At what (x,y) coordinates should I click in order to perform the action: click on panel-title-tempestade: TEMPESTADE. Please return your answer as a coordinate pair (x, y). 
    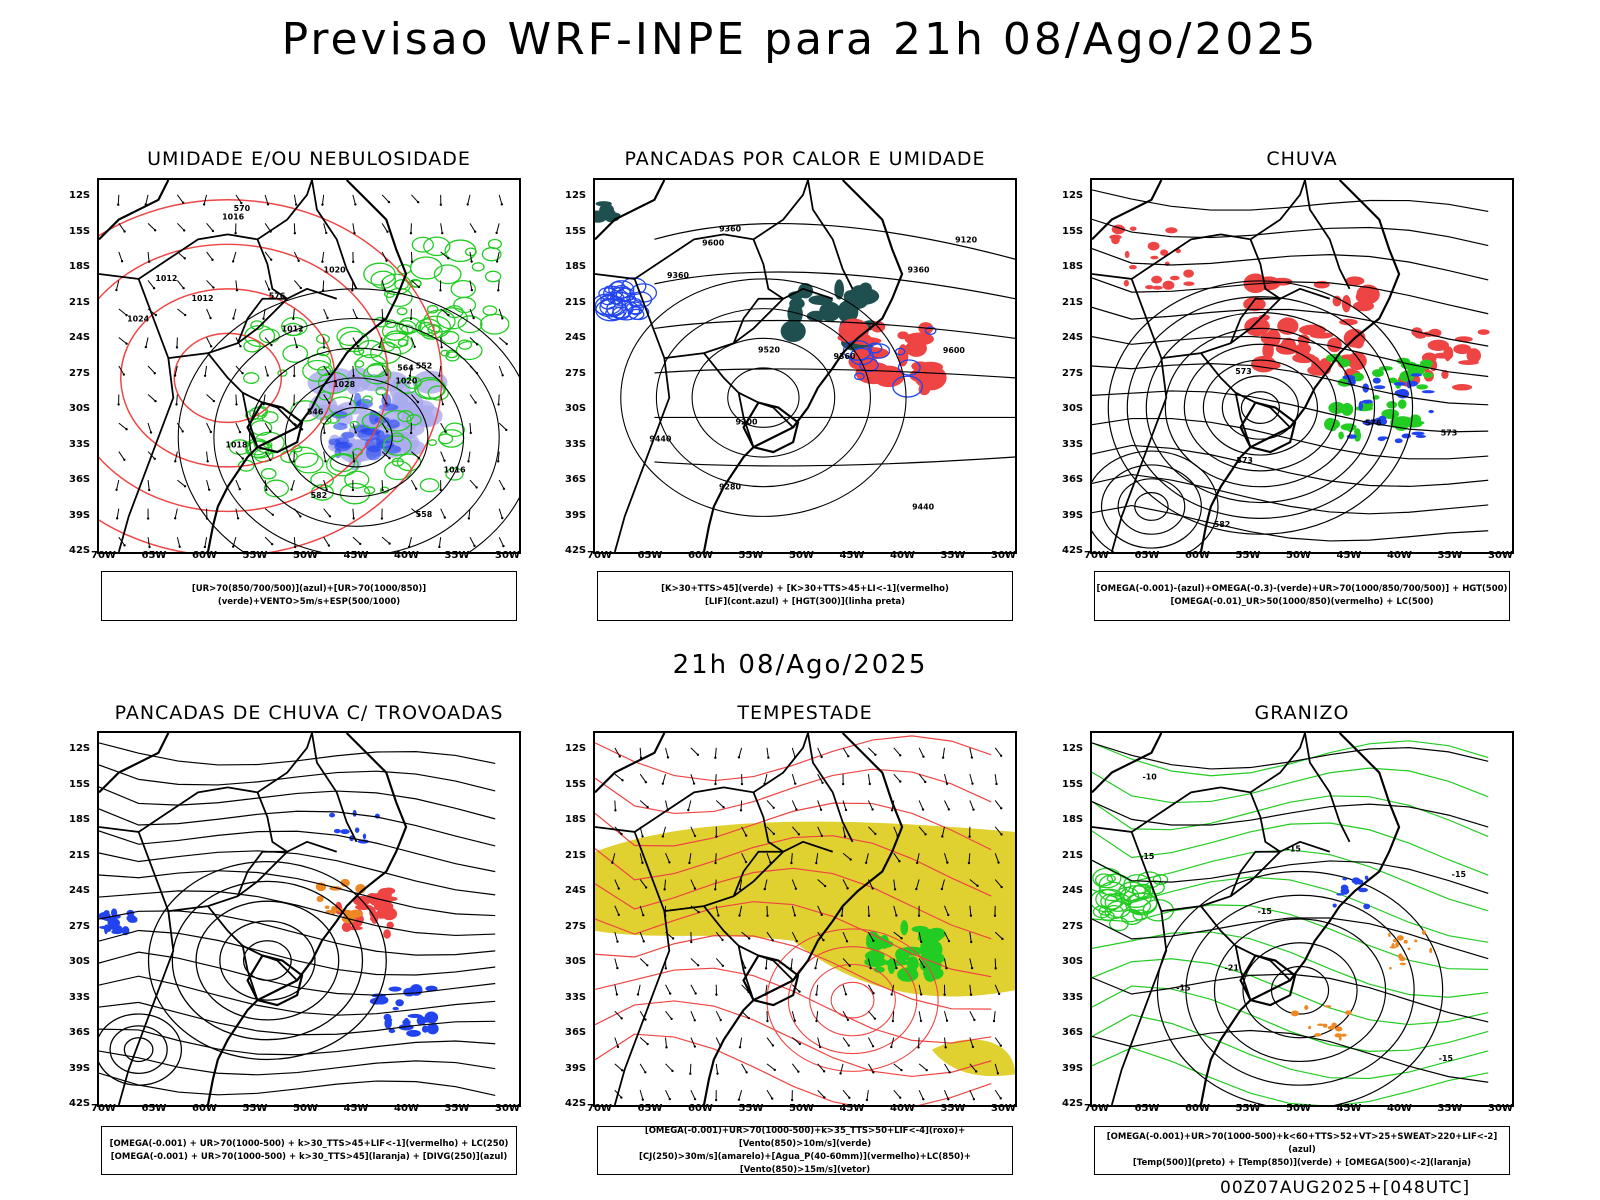
    Looking at the image, I should click on (805, 713).